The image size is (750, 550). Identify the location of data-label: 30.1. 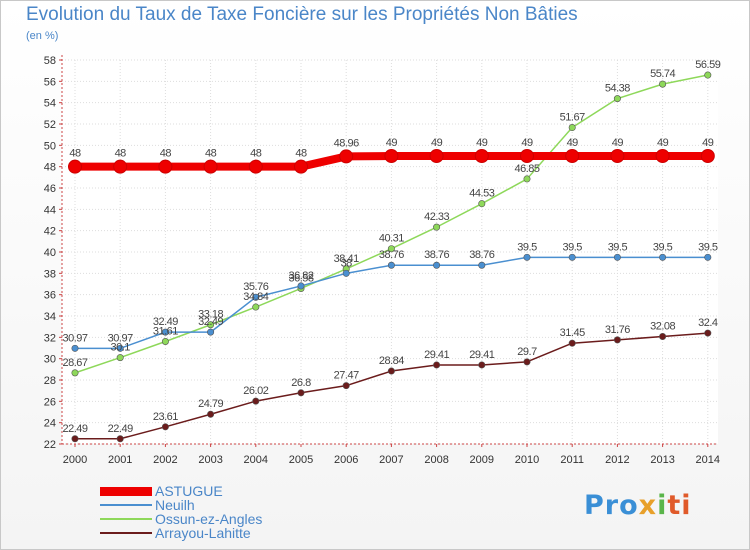
(120, 348).